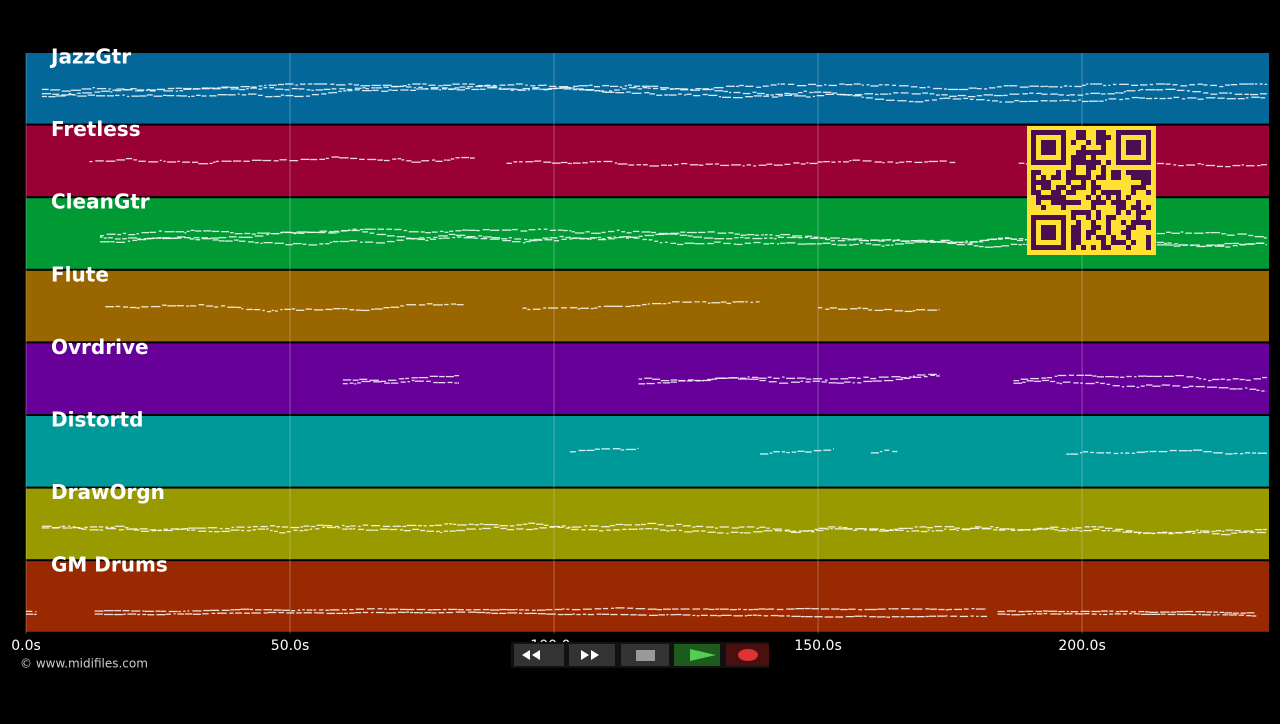 This screenshot has height=724, width=1280. What do you see at coordinates (817, 646) in the screenshot?
I see `x-tick-label: 150.0s` at bounding box center [817, 646].